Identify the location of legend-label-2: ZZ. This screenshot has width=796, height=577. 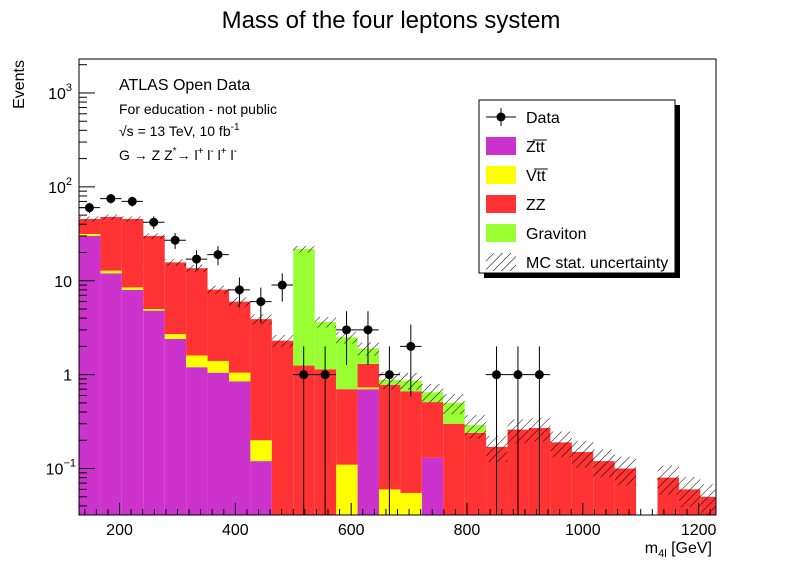
(536, 205).